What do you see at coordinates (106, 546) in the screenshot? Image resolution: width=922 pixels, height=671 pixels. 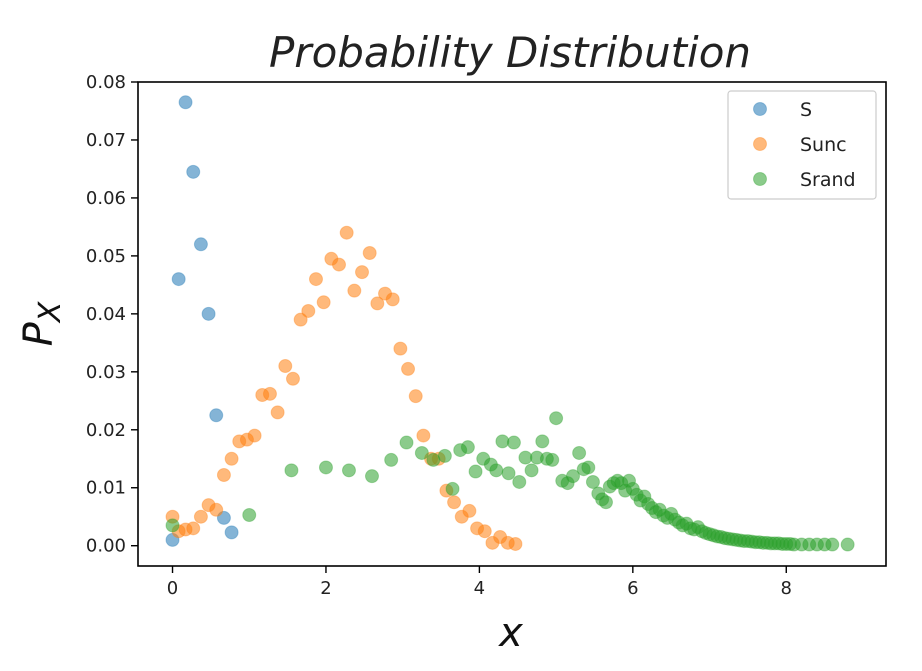 I see `y-tick-label: 0.00` at bounding box center [106, 546].